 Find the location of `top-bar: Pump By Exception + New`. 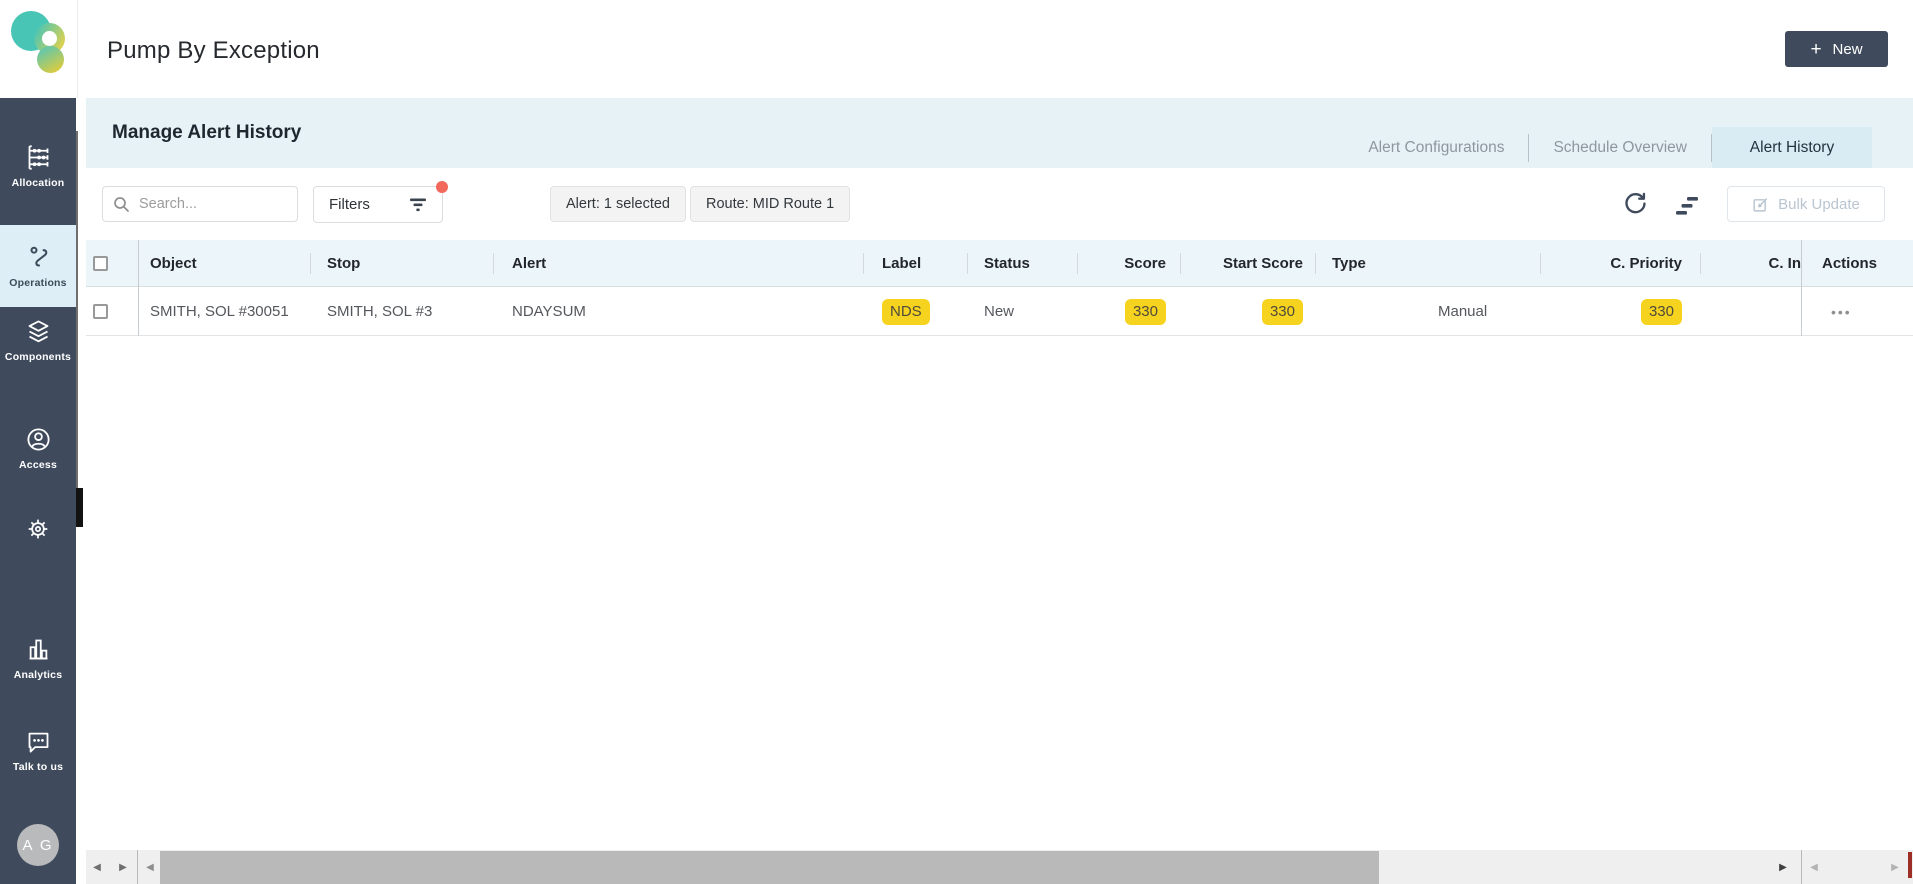

top-bar: Pump By Exception + New is located at coordinates (956, 49).